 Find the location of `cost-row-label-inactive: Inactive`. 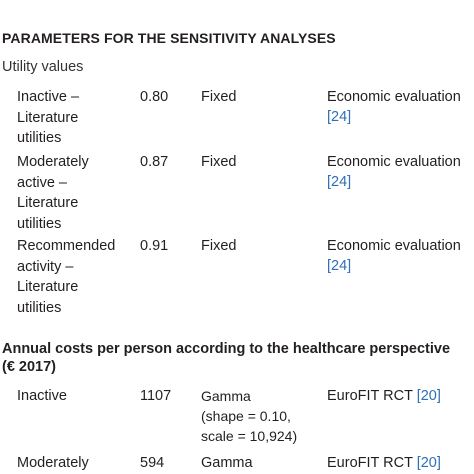

cost-row-label-inactive: Inactive is located at coordinates (42, 396).